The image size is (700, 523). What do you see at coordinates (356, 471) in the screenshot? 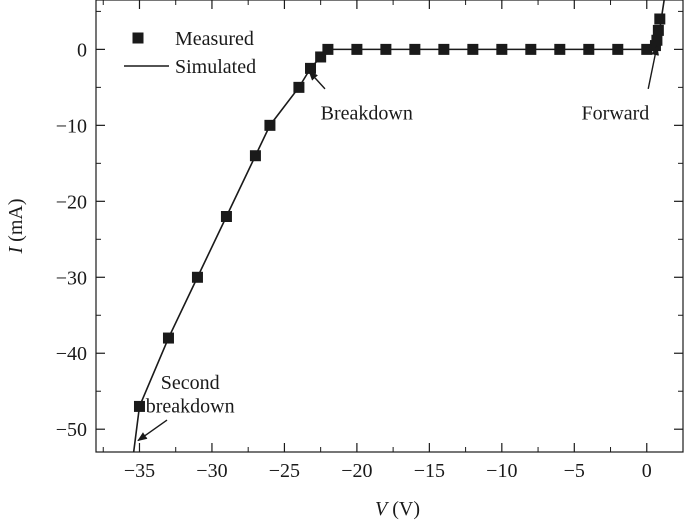
I see `x-tick-label: −20` at bounding box center [356, 471].